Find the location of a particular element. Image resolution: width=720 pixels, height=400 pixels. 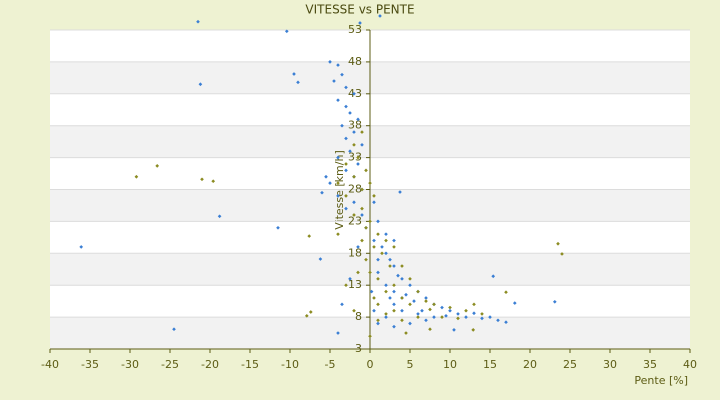

x-tick-label: 25 is located at coordinates (570, 364).